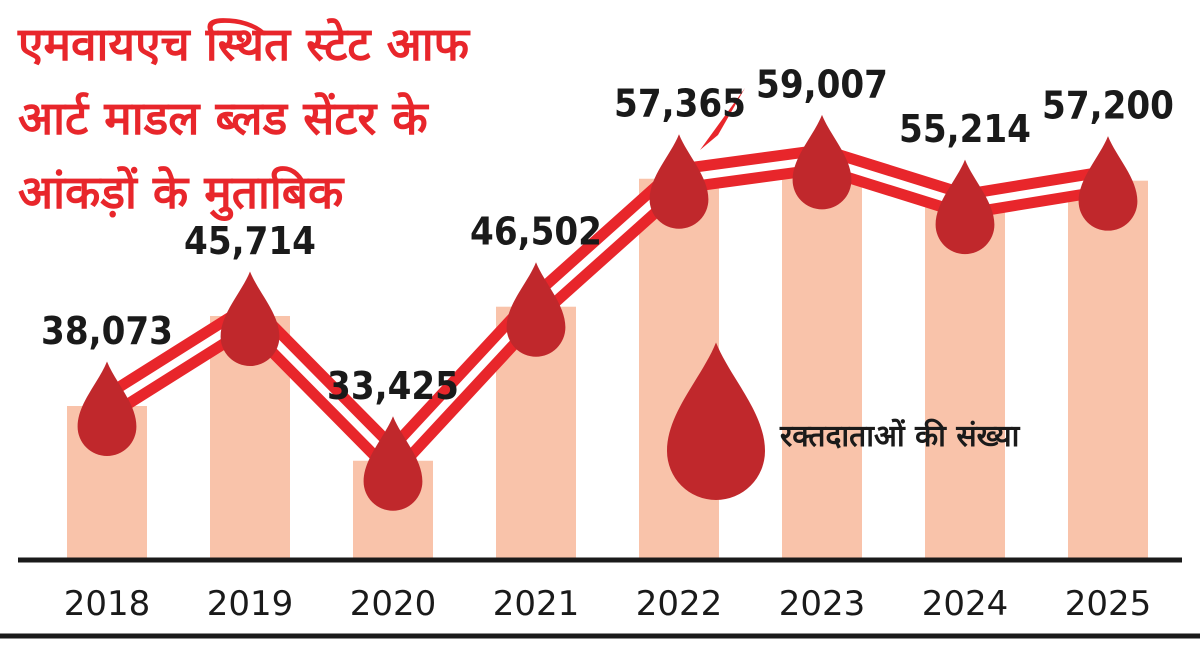 Image resolution: width=1200 pixels, height=650 pixels. Describe the element at coordinates (965, 129) in the screenshot. I see `value-label-2024: 55,214` at that location.